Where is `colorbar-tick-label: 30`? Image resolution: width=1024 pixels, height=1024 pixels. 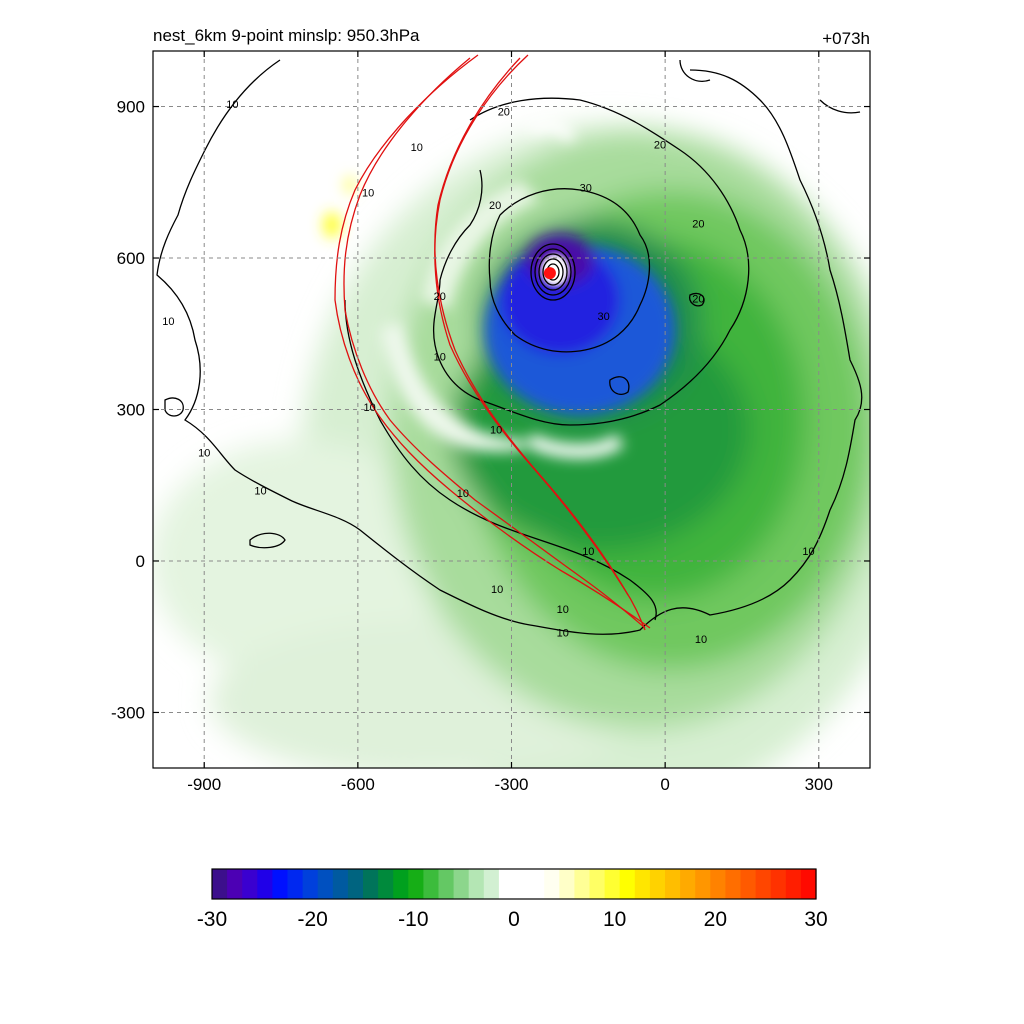
colorbar-tick-label: 30 is located at coordinates (815, 919).